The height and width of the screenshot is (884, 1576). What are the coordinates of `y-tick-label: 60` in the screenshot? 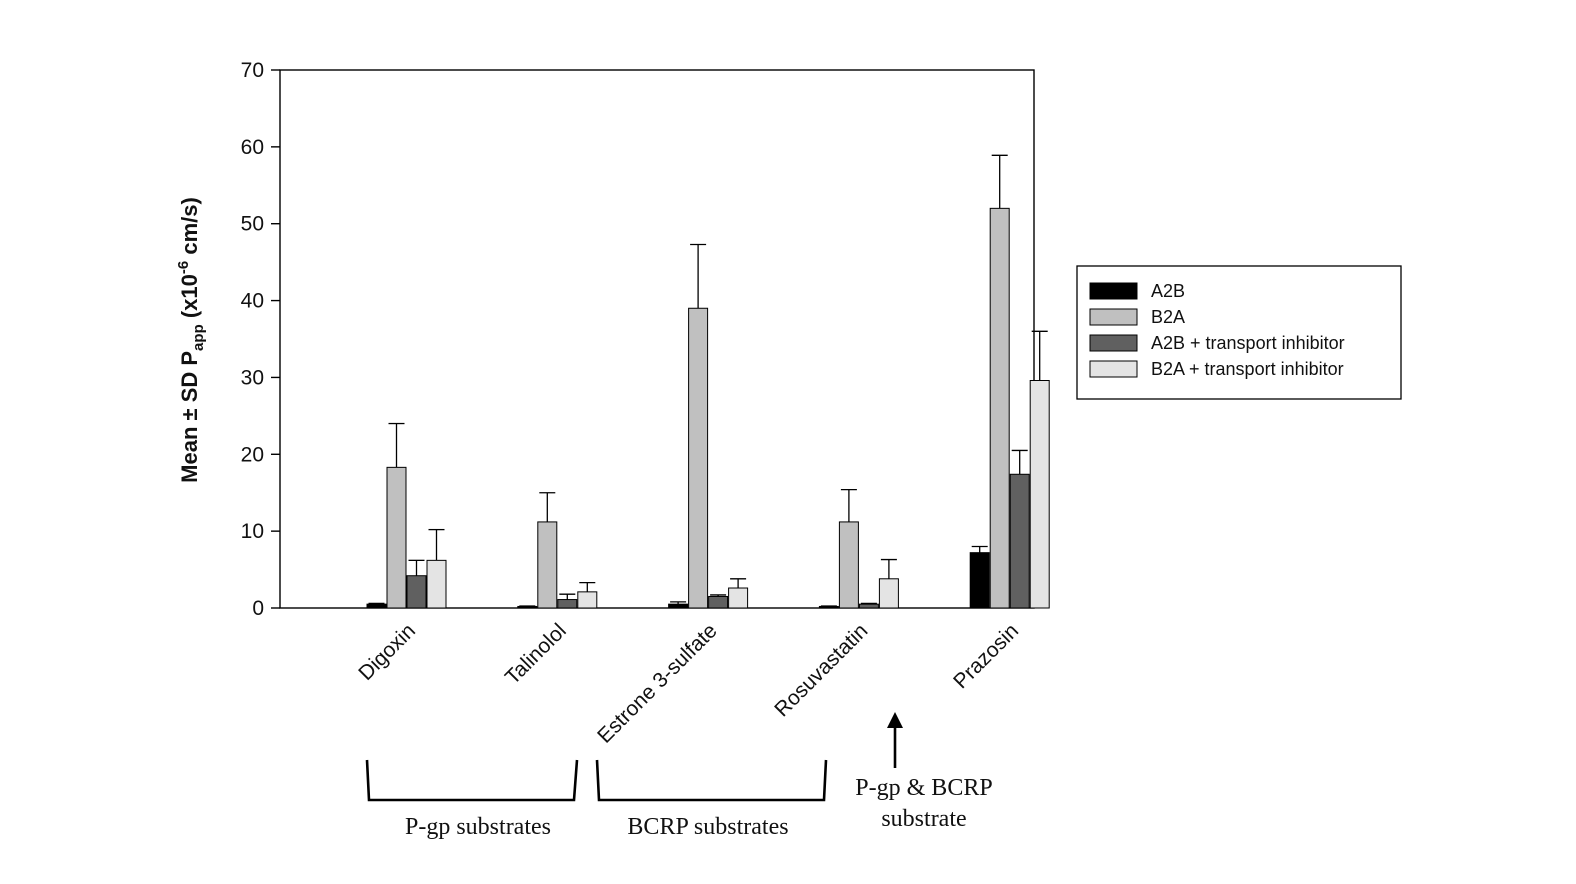 It's located at (252, 147).